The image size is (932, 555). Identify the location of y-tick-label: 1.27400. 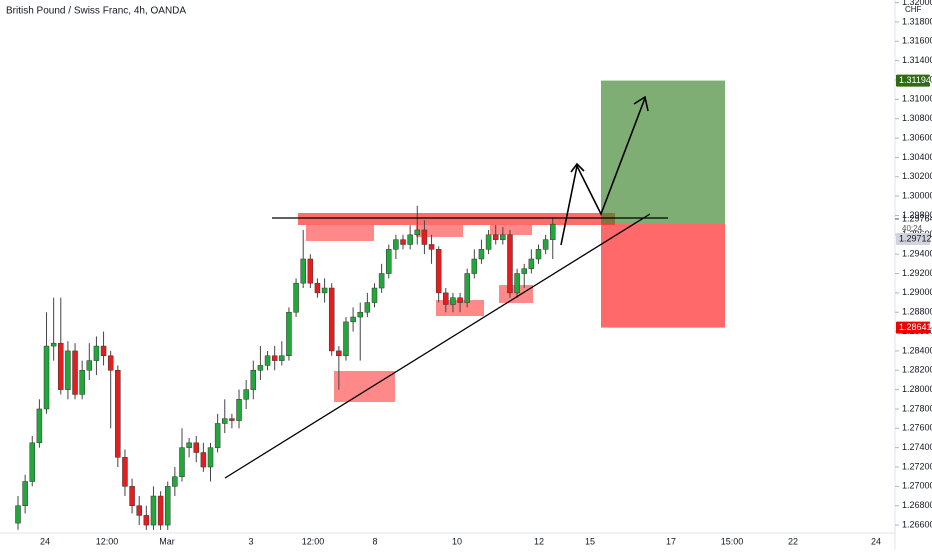
(917, 447).